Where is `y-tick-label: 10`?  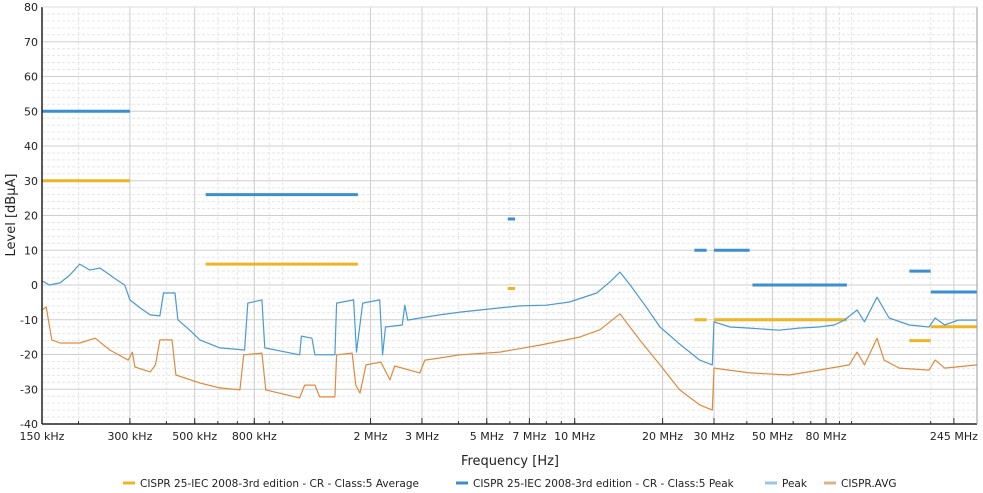 y-tick-label: 10 is located at coordinates (31, 250).